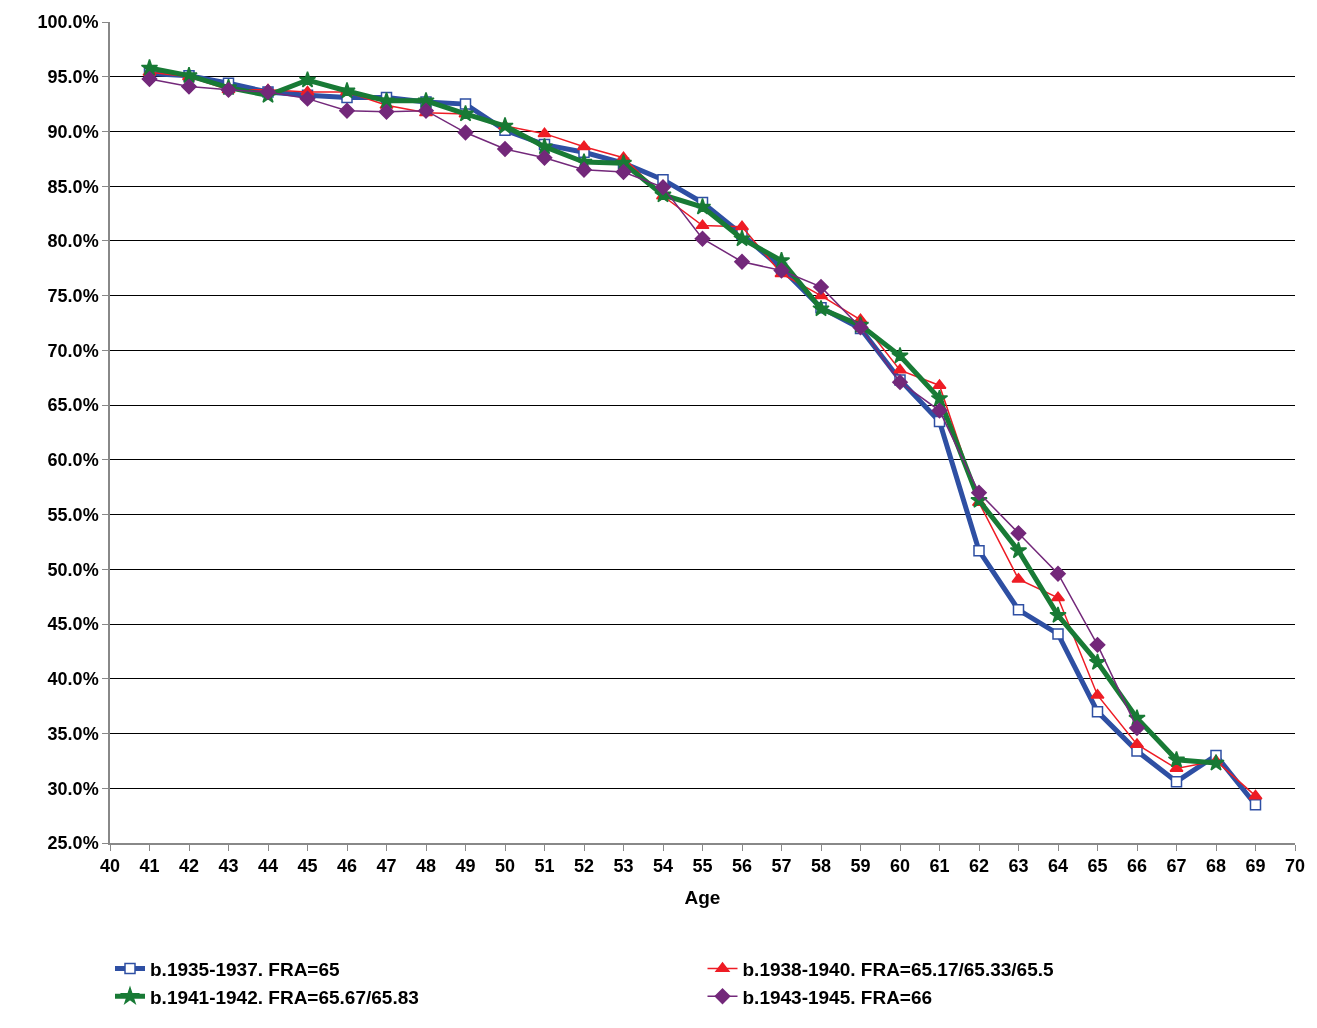 The height and width of the screenshot is (1028, 1317). What do you see at coordinates (663, 866) in the screenshot?
I see `x-tick-label: 54` at bounding box center [663, 866].